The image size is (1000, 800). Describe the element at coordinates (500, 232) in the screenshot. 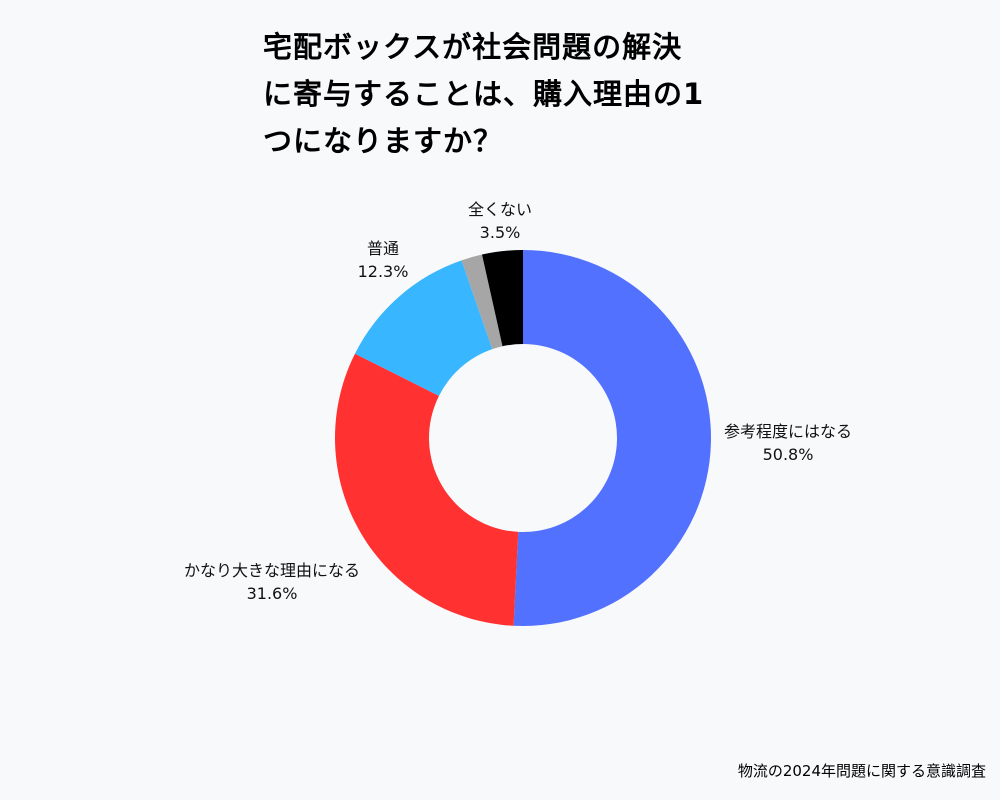

I see `label-mattaku-value: 3.5%` at that location.